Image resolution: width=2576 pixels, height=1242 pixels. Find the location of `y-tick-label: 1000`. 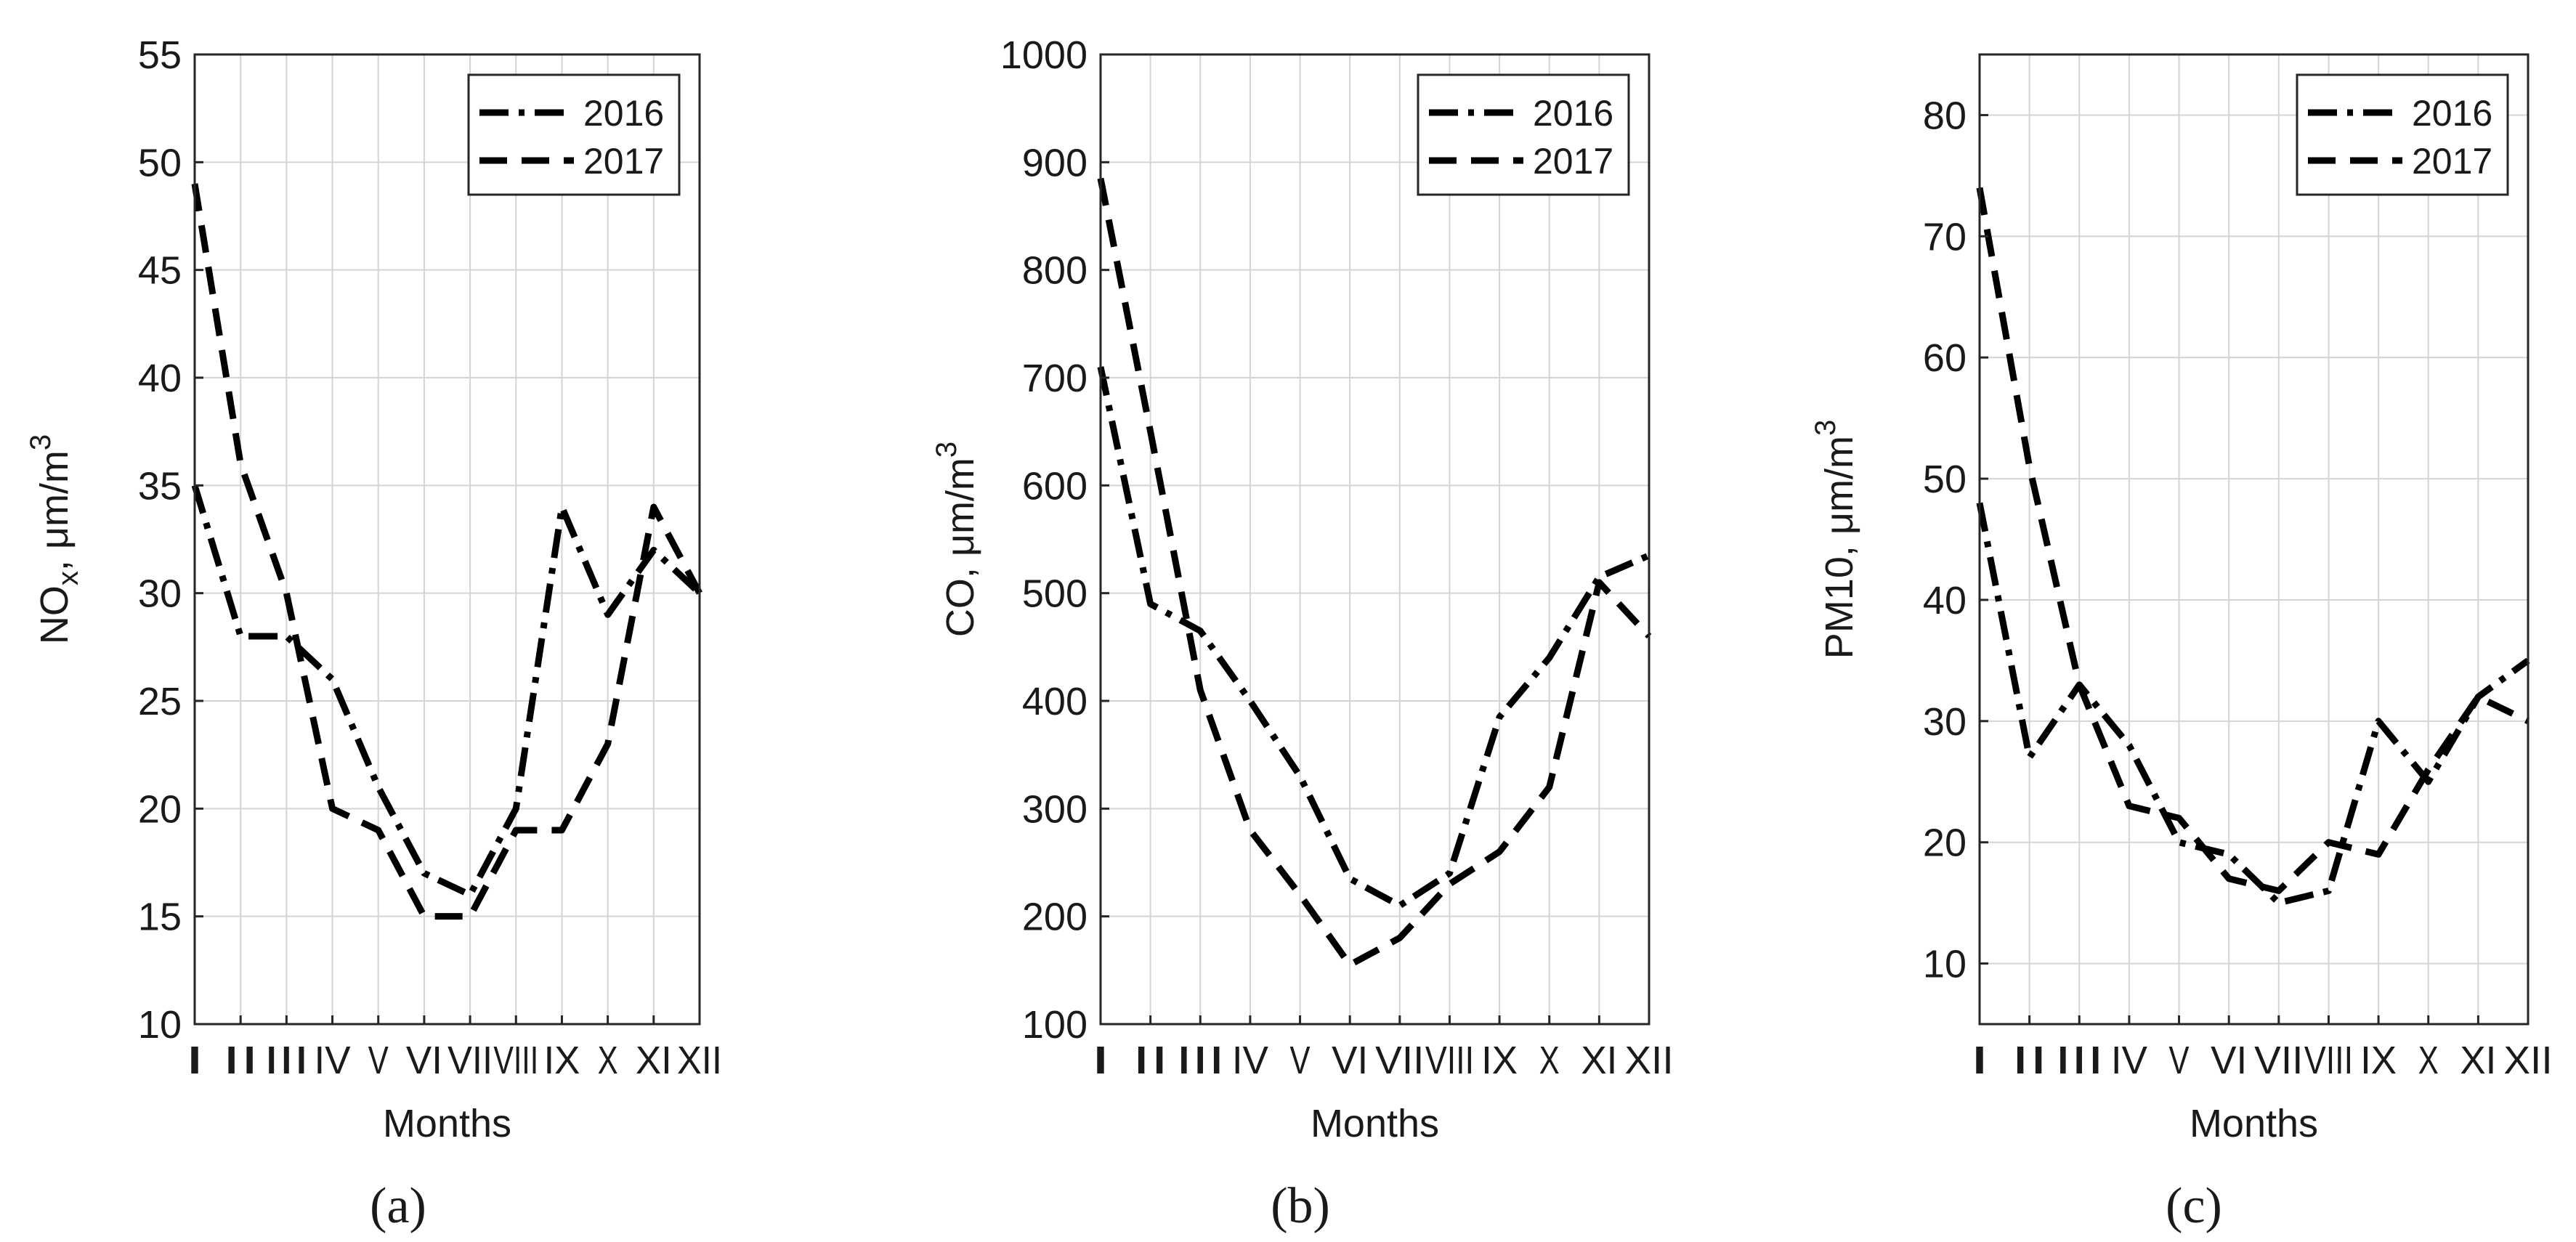

y-tick-label: 1000 is located at coordinates (1043, 55).